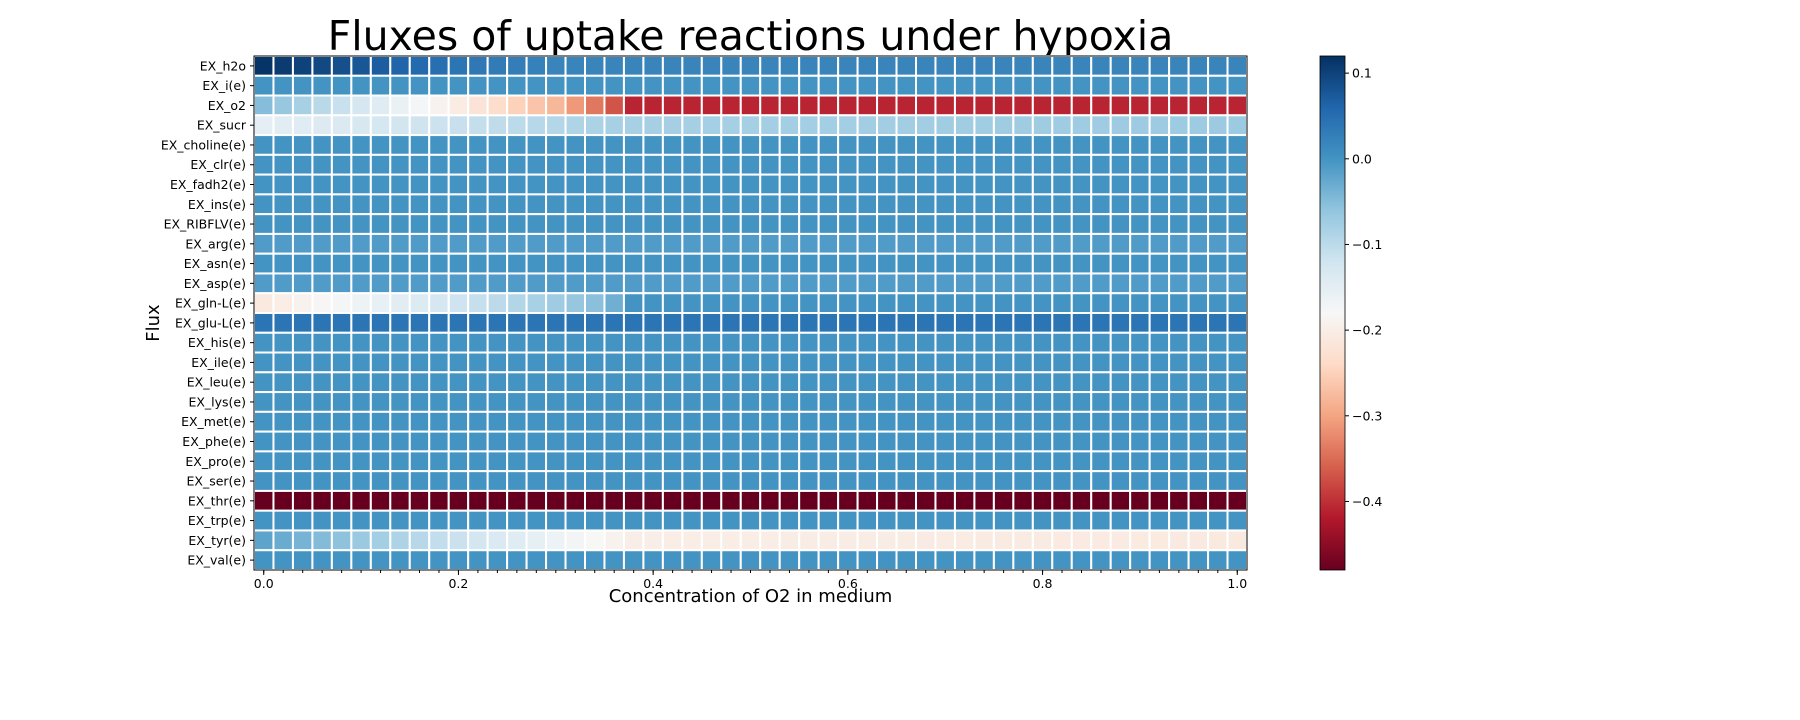 This screenshot has width=1800, height=720. I want to click on colorbar-tick-label: −0.4, so click(1367, 501).